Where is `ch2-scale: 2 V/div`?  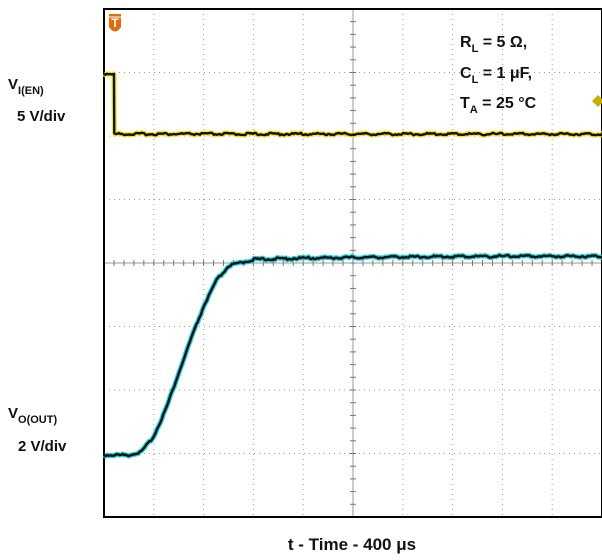
ch2-scale: 2 V/div is located at coordinates (42, 446).